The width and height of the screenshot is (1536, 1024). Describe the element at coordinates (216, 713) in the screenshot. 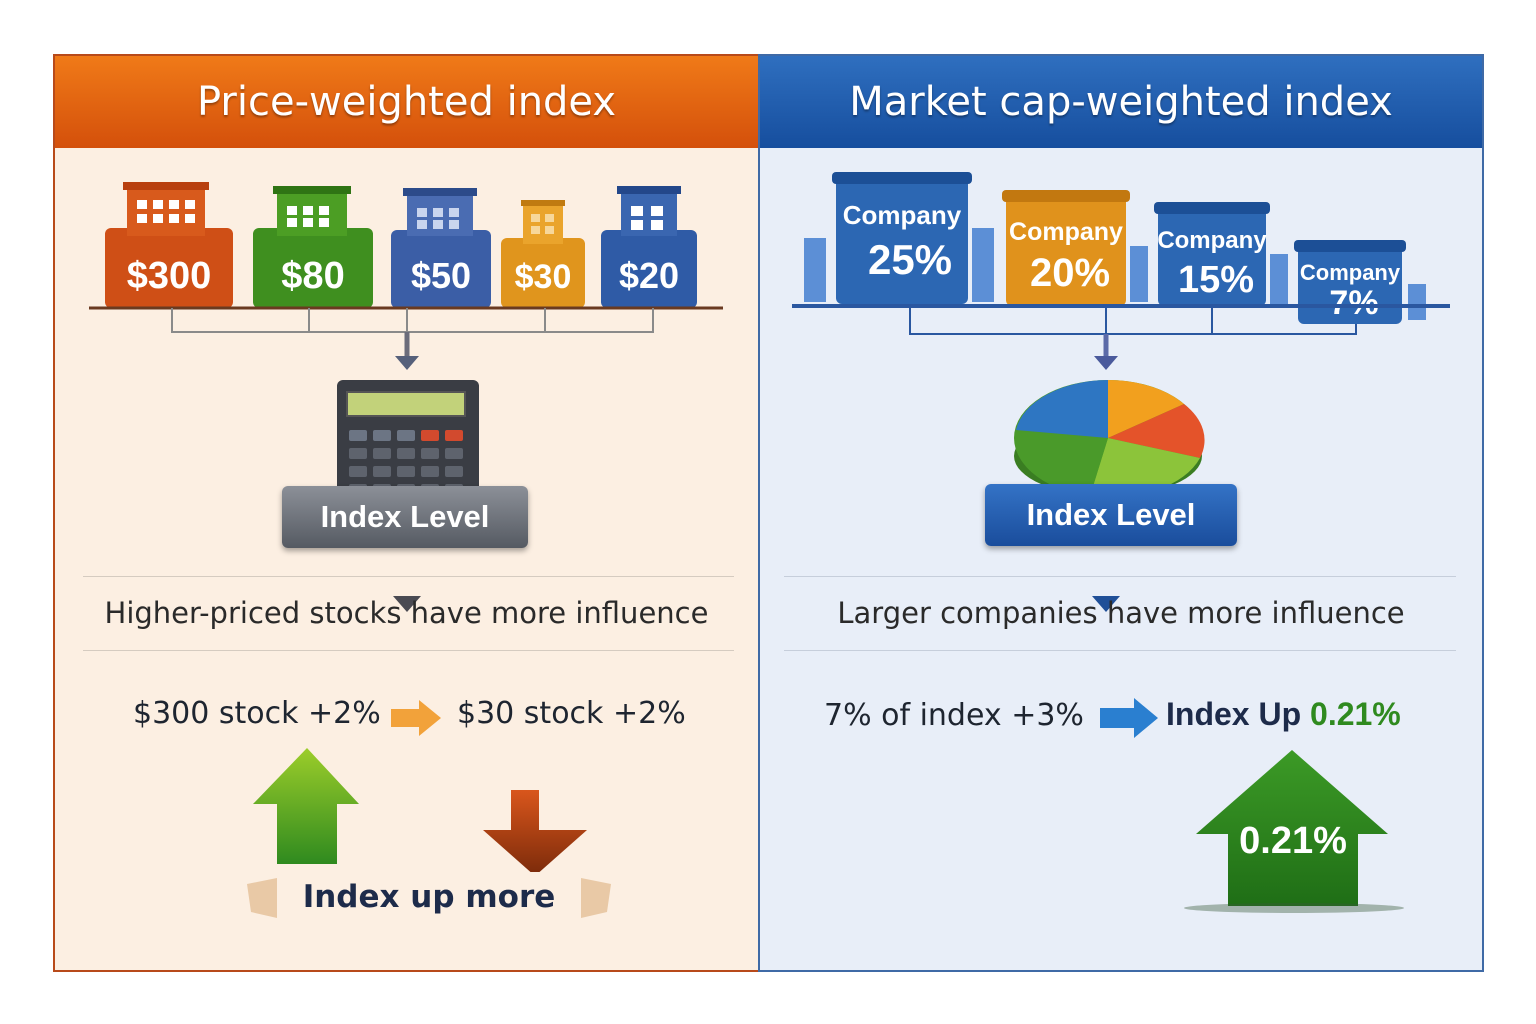

I see `stock-name: $300 stock` at that location.